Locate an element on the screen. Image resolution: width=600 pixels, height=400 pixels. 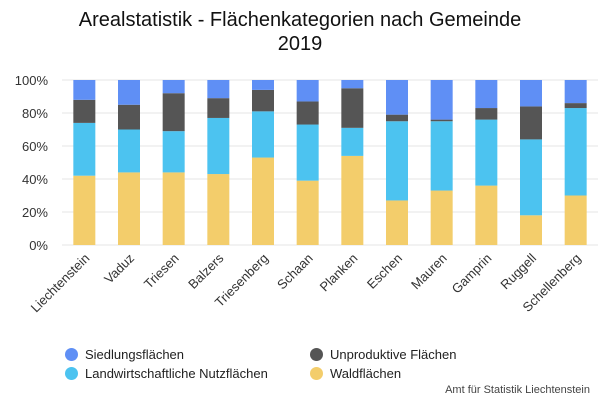
y-tick-label: 0% is located at coordinates (38, 245).